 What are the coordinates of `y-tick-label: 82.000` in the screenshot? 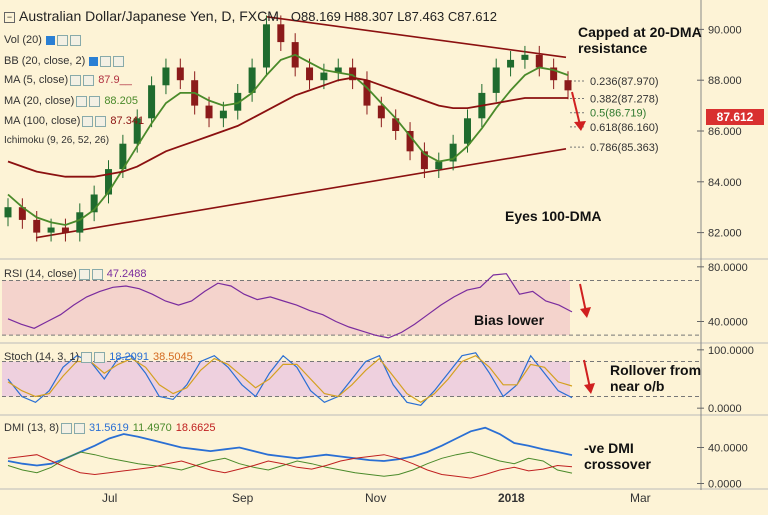 It's located at (725, 234).